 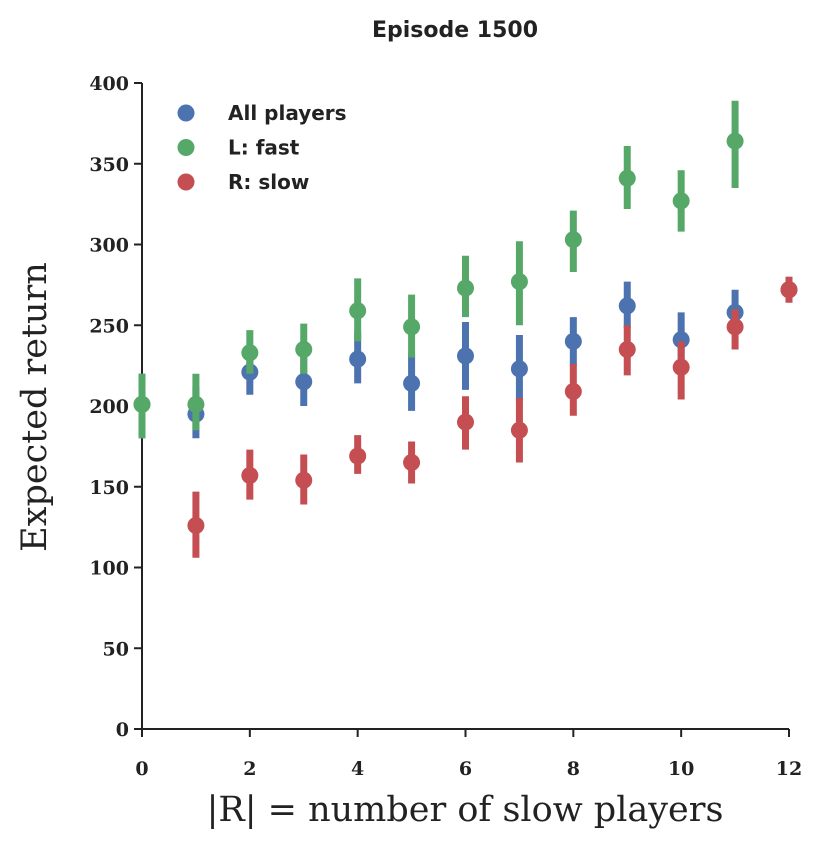 What do you see at coordinates (455, 30) in the screenshot?
I see `chart-title: Episode 1500` at bounding box center [455, 30].